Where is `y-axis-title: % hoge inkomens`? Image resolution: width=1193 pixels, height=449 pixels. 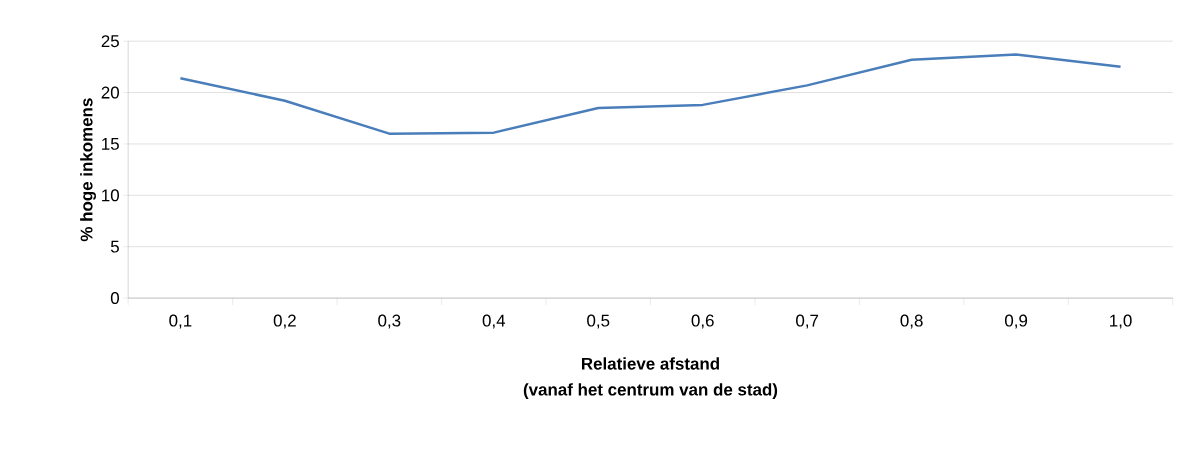 y-axis-title: % hoge inkomens is located at coordinates (88, 170).